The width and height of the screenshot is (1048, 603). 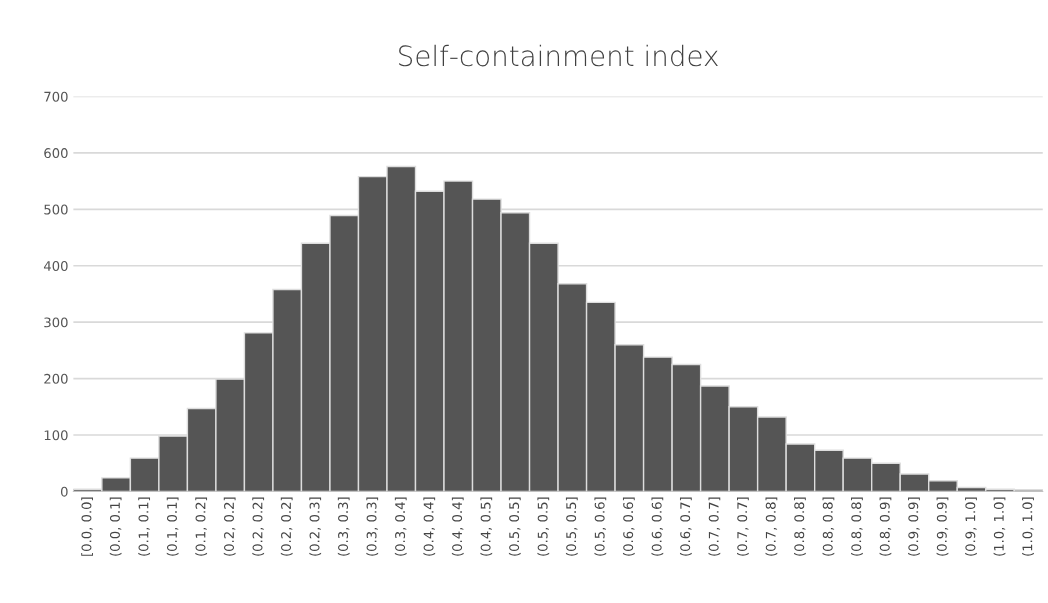 What do you see at coordinates (400, 526) in the screenshot?
I see `x-tick-label: (0.3, 0.4]` at bounding box center [400, 526].